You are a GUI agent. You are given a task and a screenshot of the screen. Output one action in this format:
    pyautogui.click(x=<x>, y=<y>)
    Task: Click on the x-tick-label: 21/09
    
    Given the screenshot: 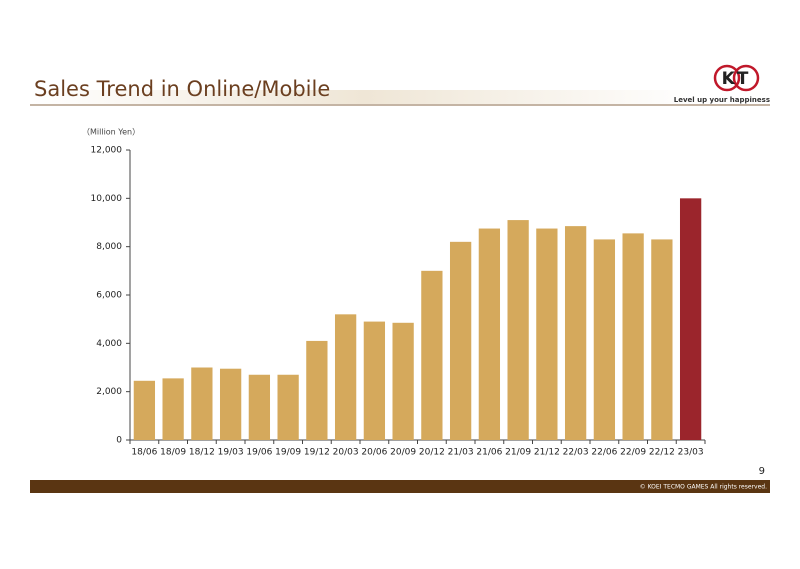 What is the action you would take?
    pyautogui.click(x=518, y=453)
    